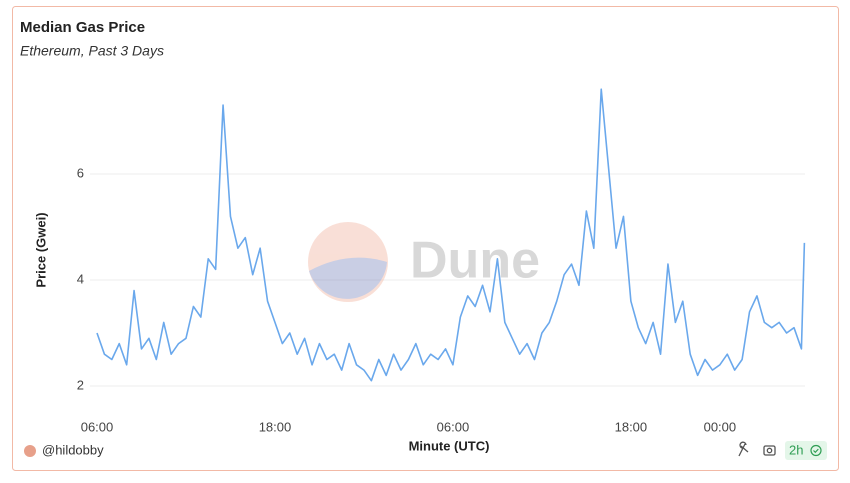 Image resolution: width=850 pixels, height=483 pixels. What do you see at coordinates (80, 384) in the screenshot?
I see `y-tick-label: 2` at bounding box center [80, 384].